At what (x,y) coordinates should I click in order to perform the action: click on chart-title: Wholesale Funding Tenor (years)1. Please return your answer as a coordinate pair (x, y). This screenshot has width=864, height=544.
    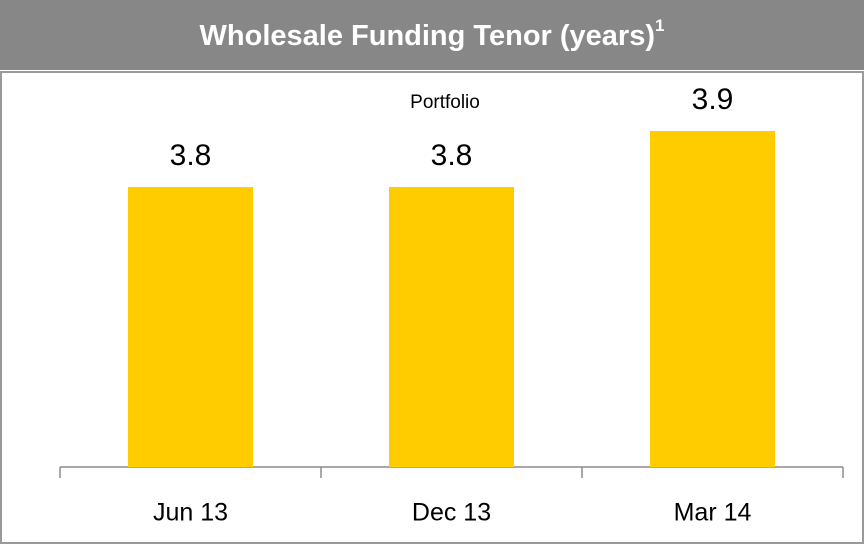
    Looking at the image, I should click on (432, 33).